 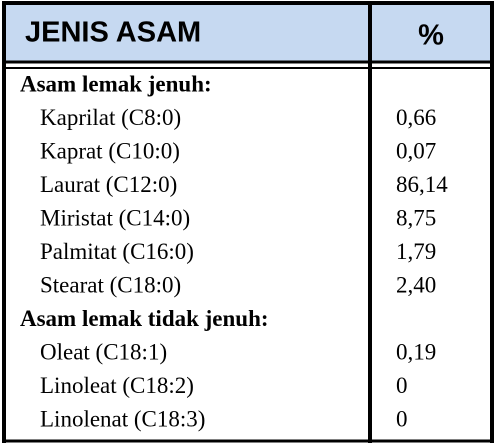 What do you see at coordinates (108, 184) in the screenshot?
I see `row-label: Laurat (C12:0)` at bounding box center [108, 184].